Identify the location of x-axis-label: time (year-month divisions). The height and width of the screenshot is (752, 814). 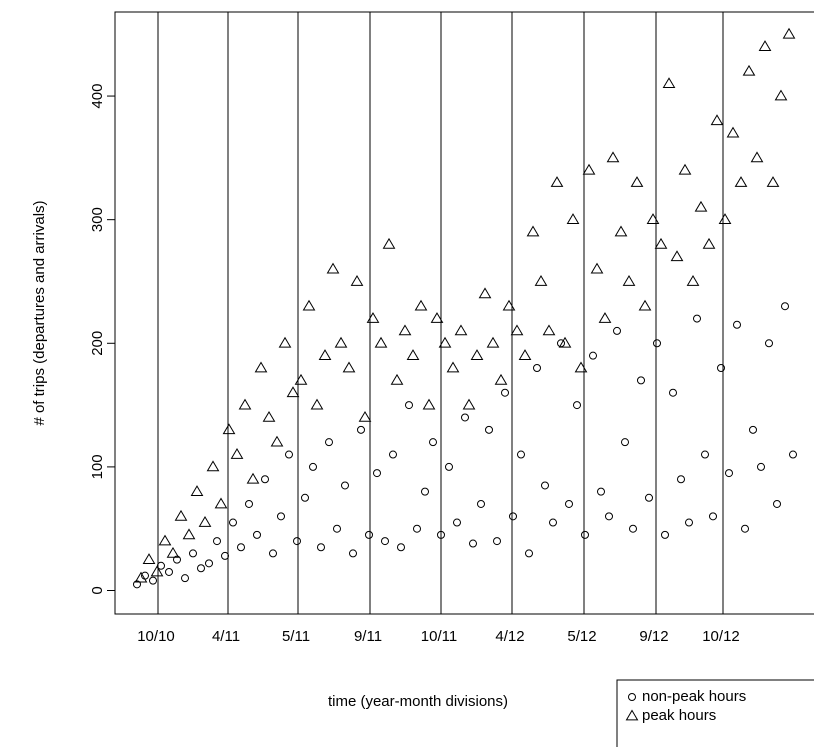
(418, 701).